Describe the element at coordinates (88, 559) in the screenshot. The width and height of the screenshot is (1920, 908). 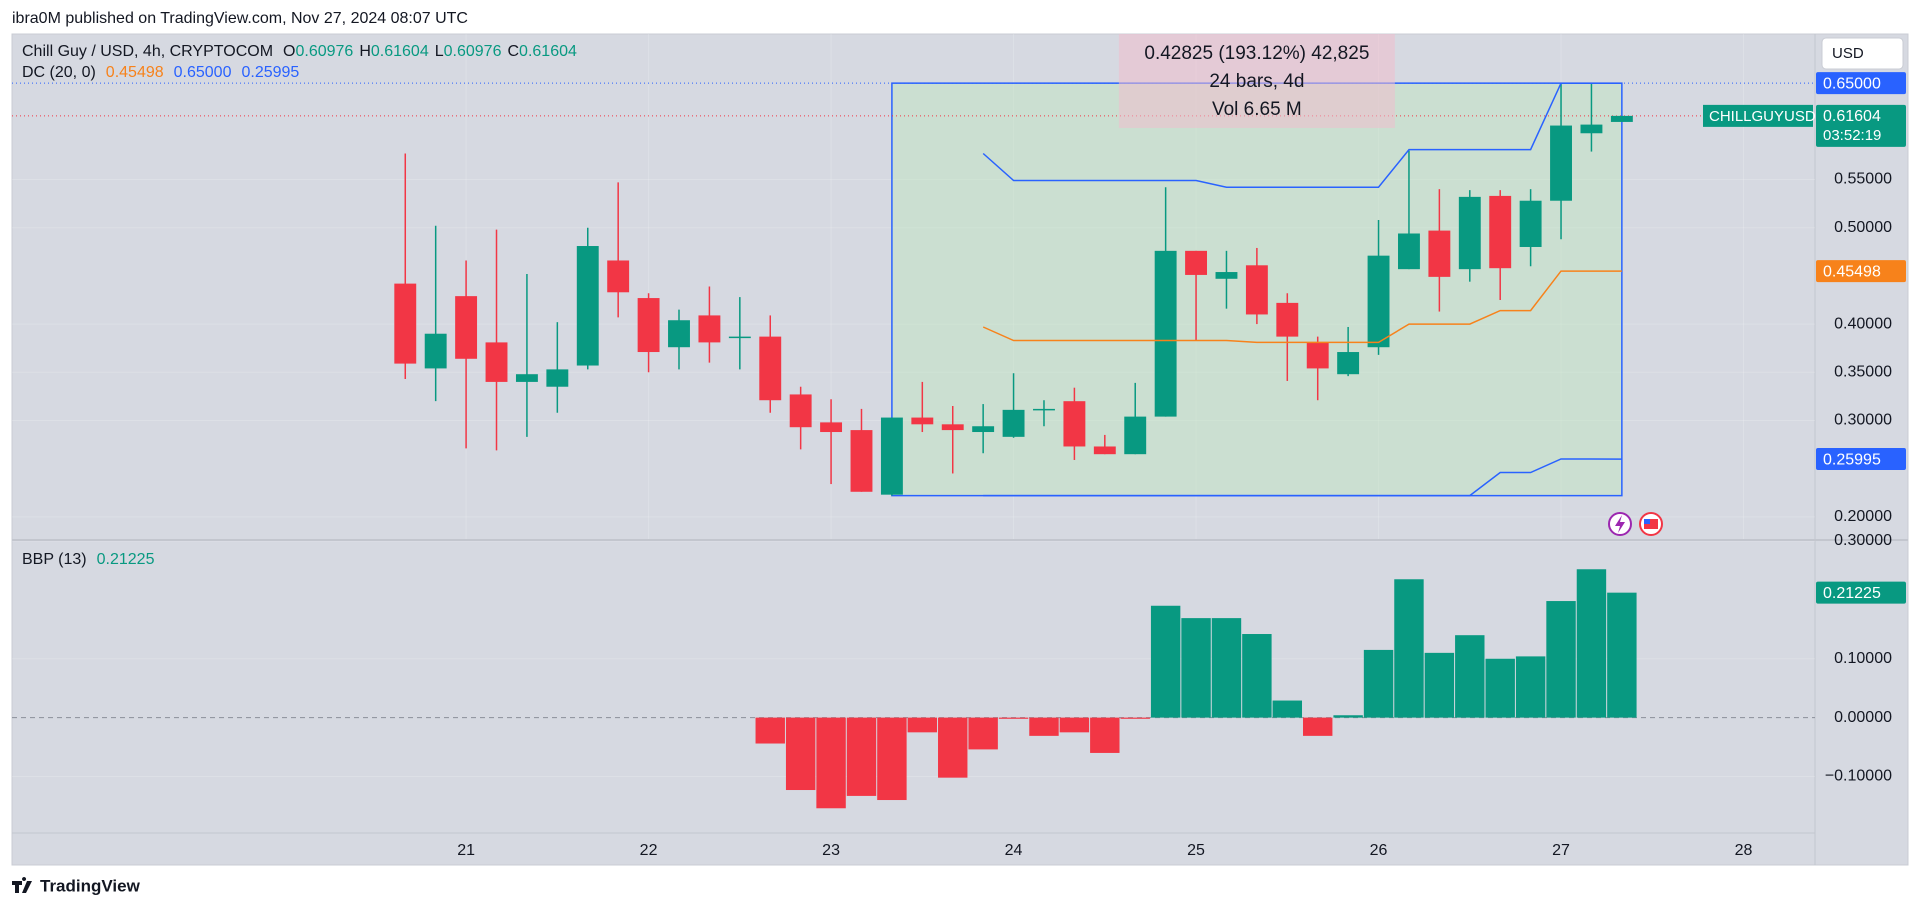
I see `indicator-legend: BBP (13) 0.21225` at that location.